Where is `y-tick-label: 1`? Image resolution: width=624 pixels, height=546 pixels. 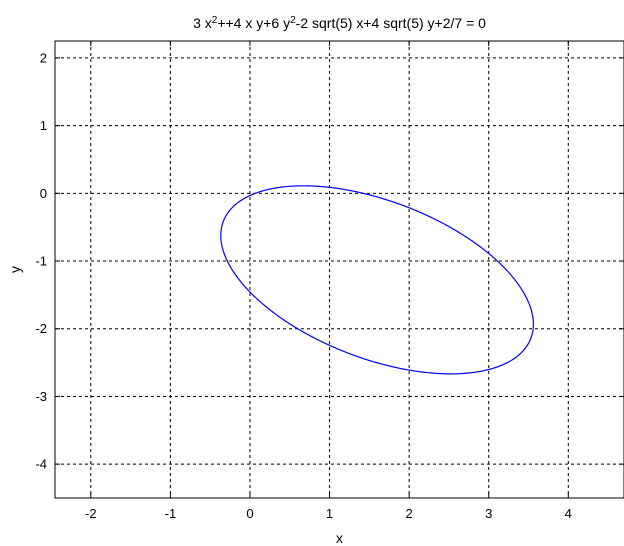
y-tick-label: 1 is located at coordinates (43, 125).